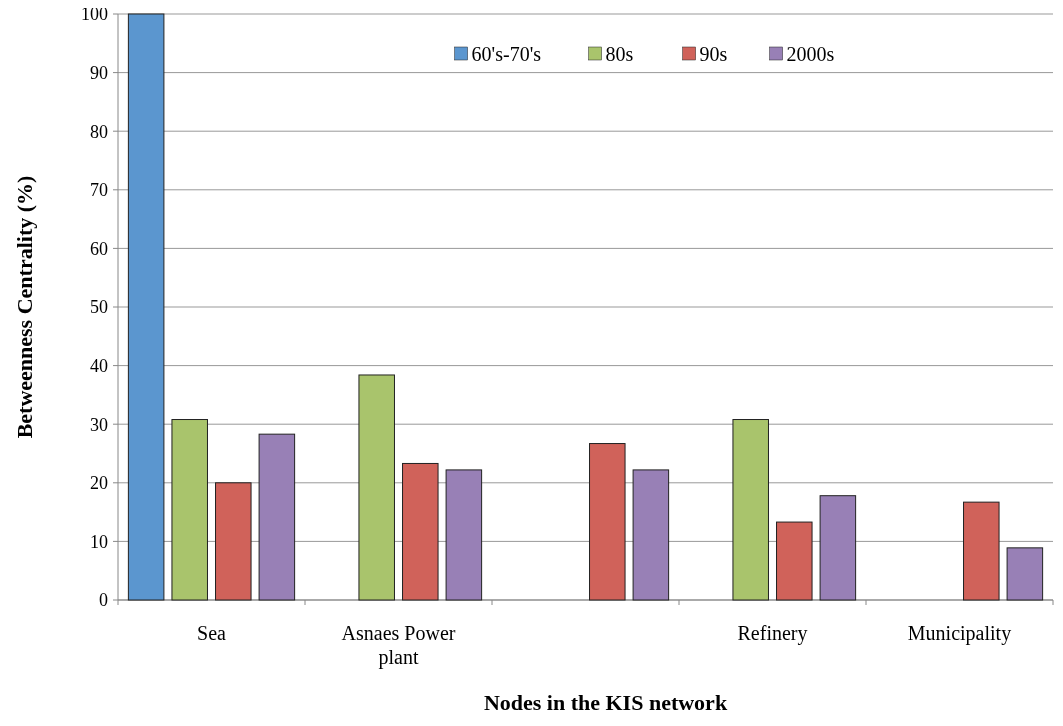 The height and width of the screenshot is (726, 1063). What do you see at coordinates (94, 14) in the screenshot?
I see `y-tick-label: 100` at bounding box center [94, 14].